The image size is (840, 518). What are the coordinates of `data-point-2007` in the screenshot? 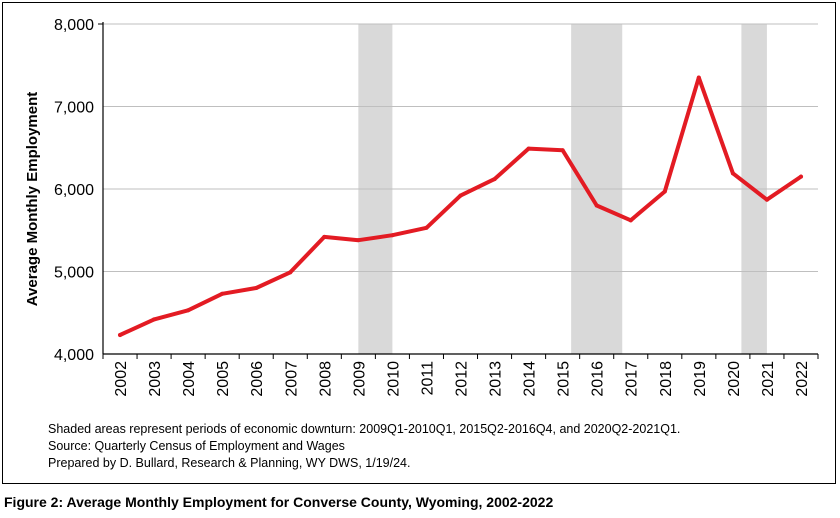 It's located at (290, 272).